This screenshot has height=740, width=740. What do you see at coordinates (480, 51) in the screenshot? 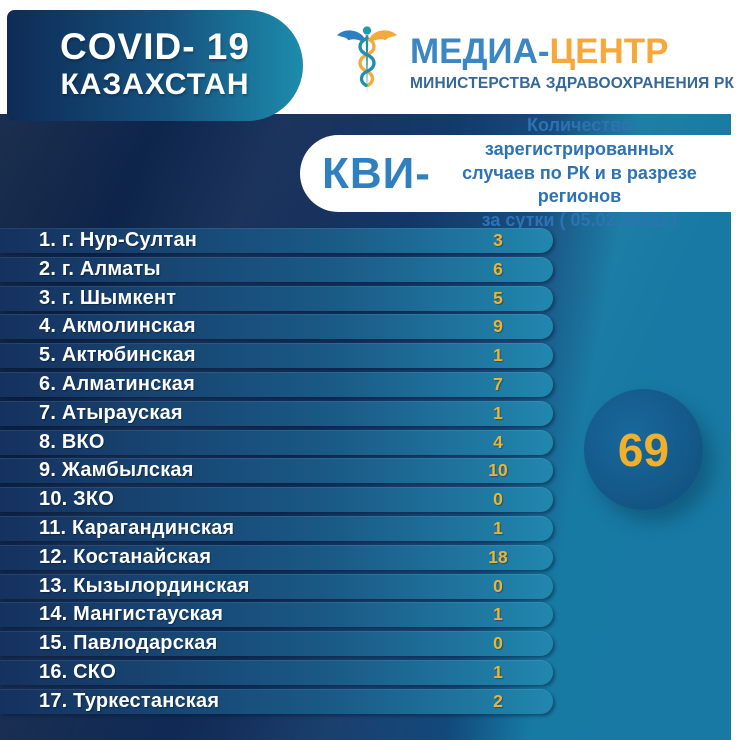
I see `logo-title-blue: МЕДИА-` at bounding box center [480, 51].